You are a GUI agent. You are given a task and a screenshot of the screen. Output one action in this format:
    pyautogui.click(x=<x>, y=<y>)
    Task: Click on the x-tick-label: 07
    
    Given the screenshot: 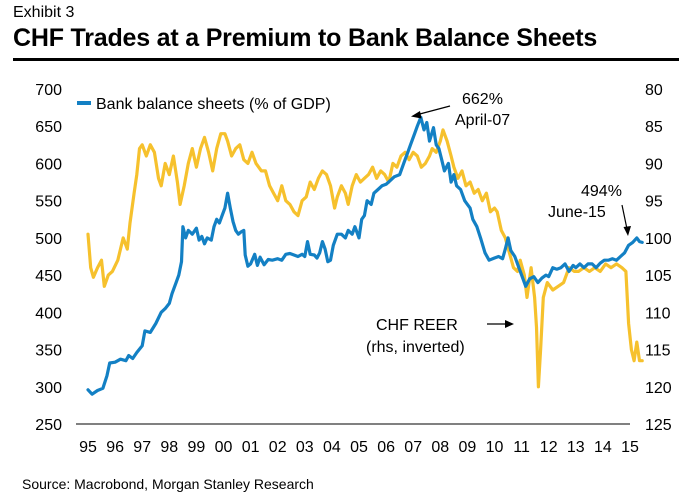 What is the action you would take?
    pyautogui.click(x=413, y=447)
    